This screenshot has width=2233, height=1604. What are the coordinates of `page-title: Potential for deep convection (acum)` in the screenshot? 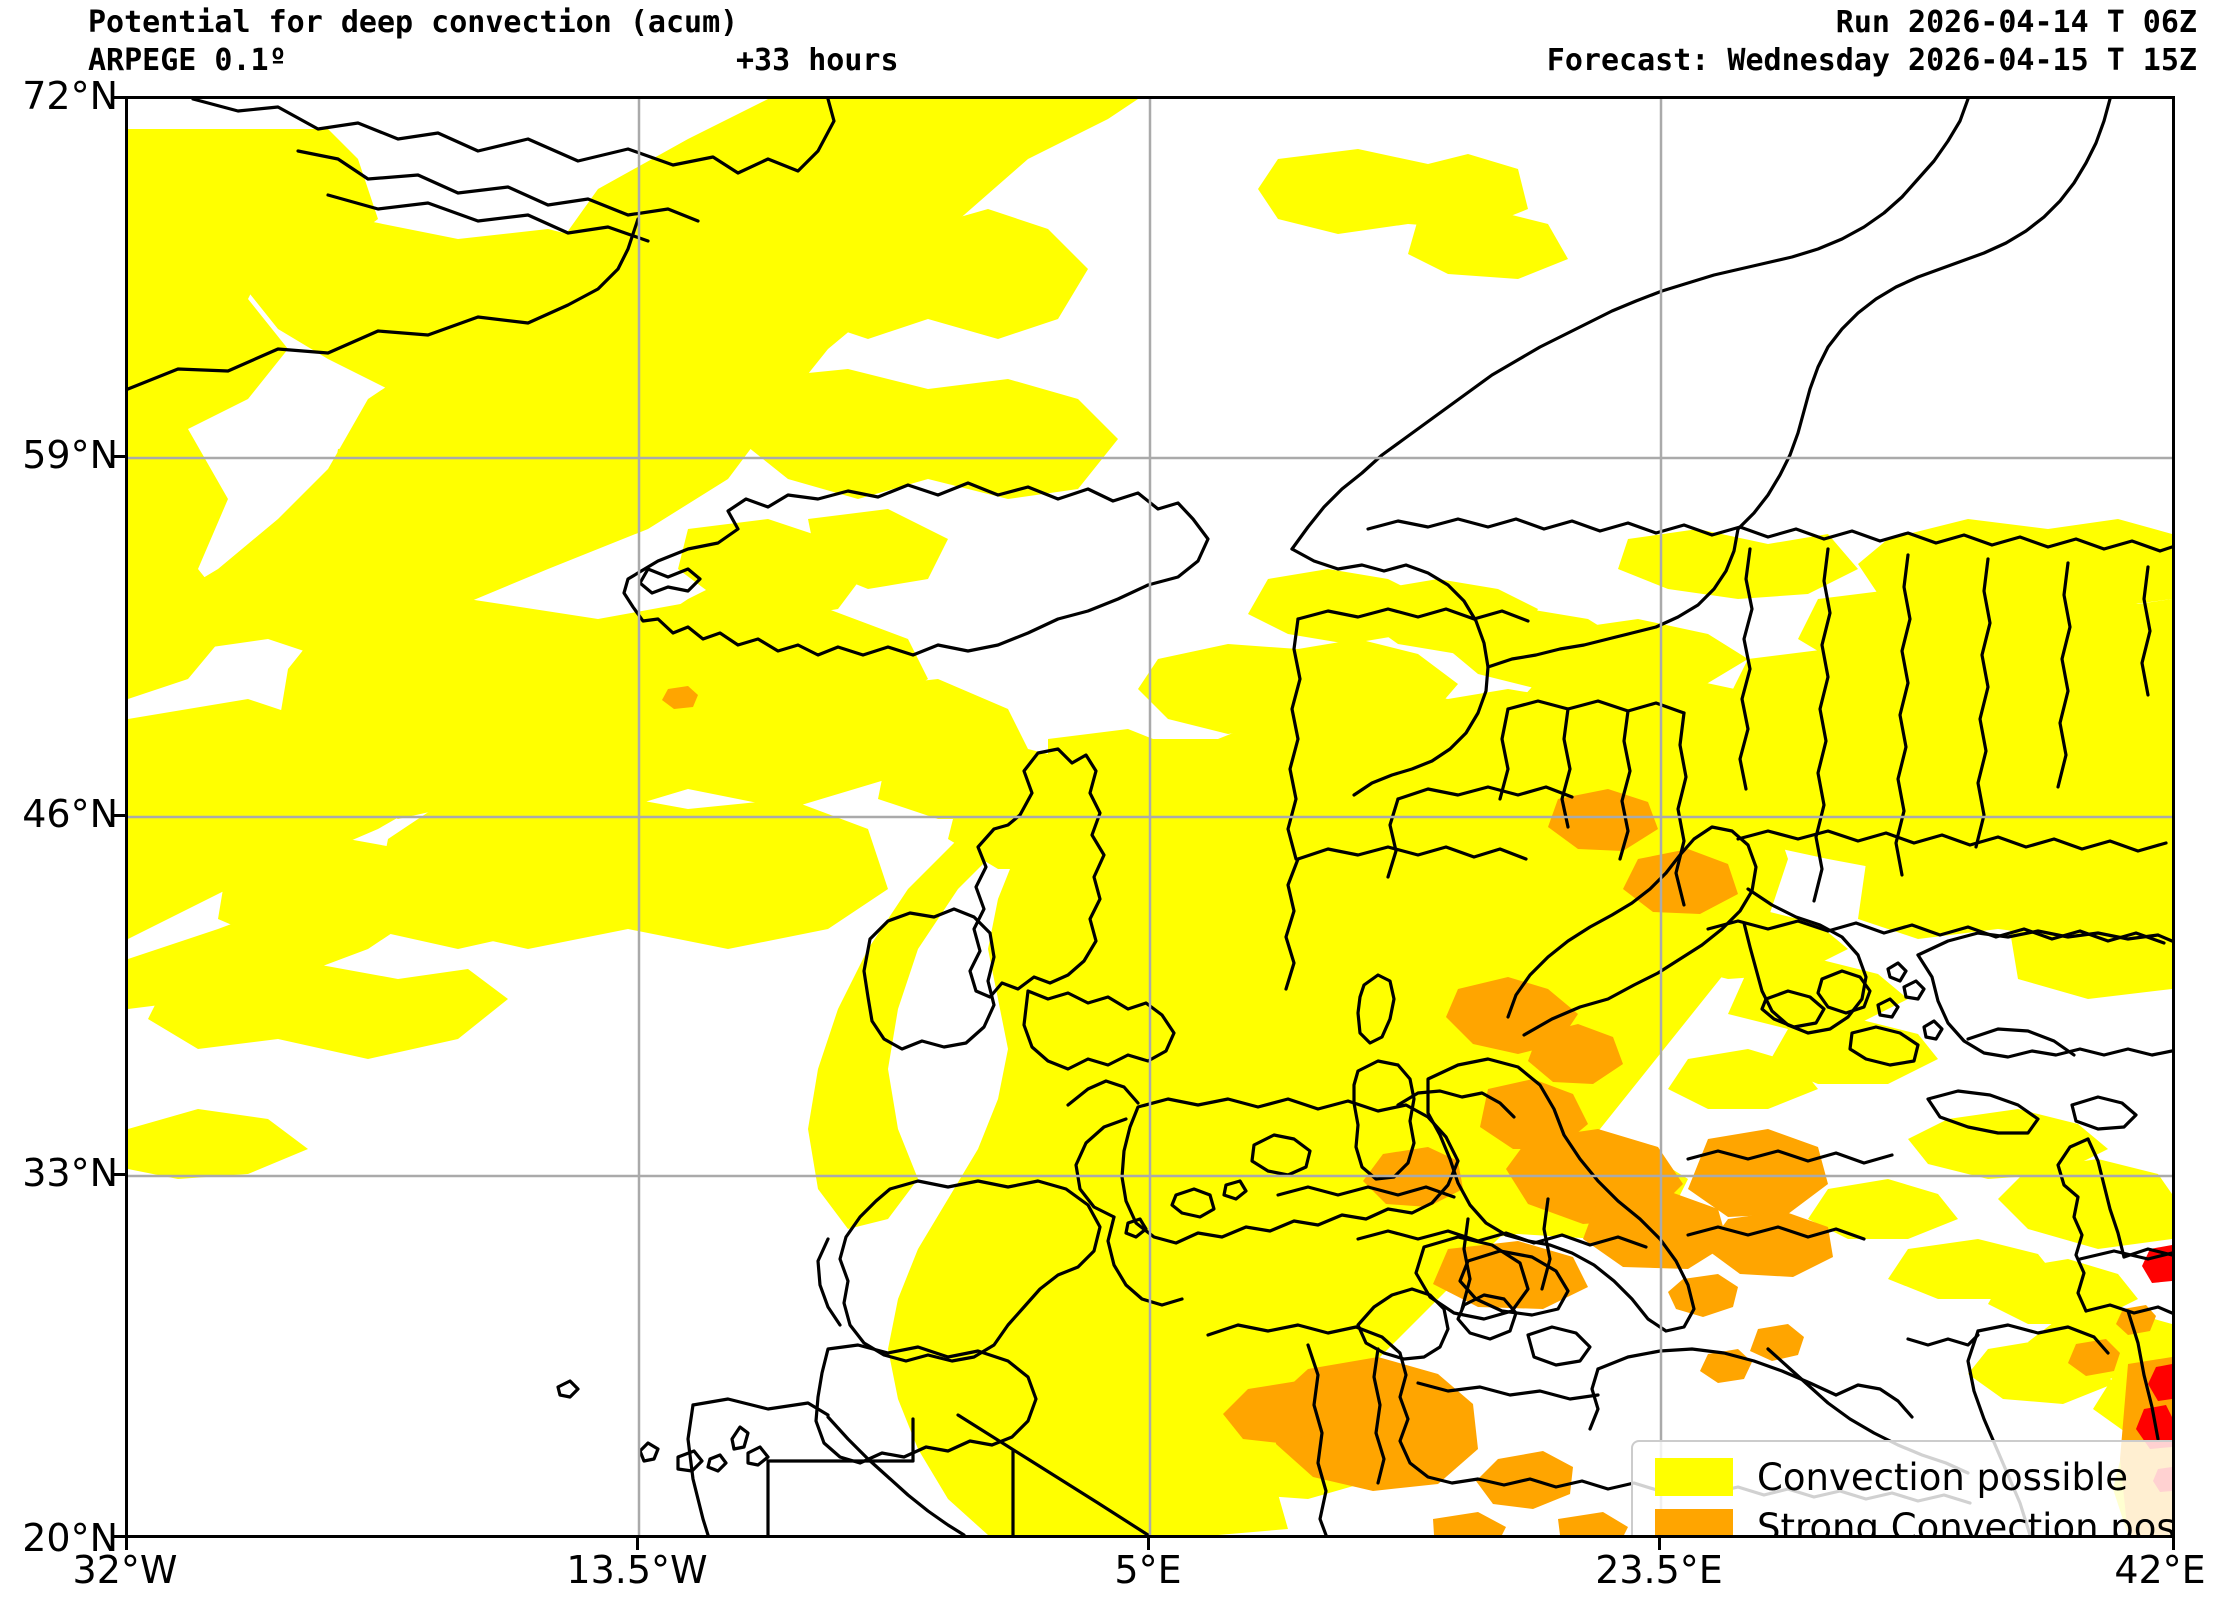 It's located at (413, 22).